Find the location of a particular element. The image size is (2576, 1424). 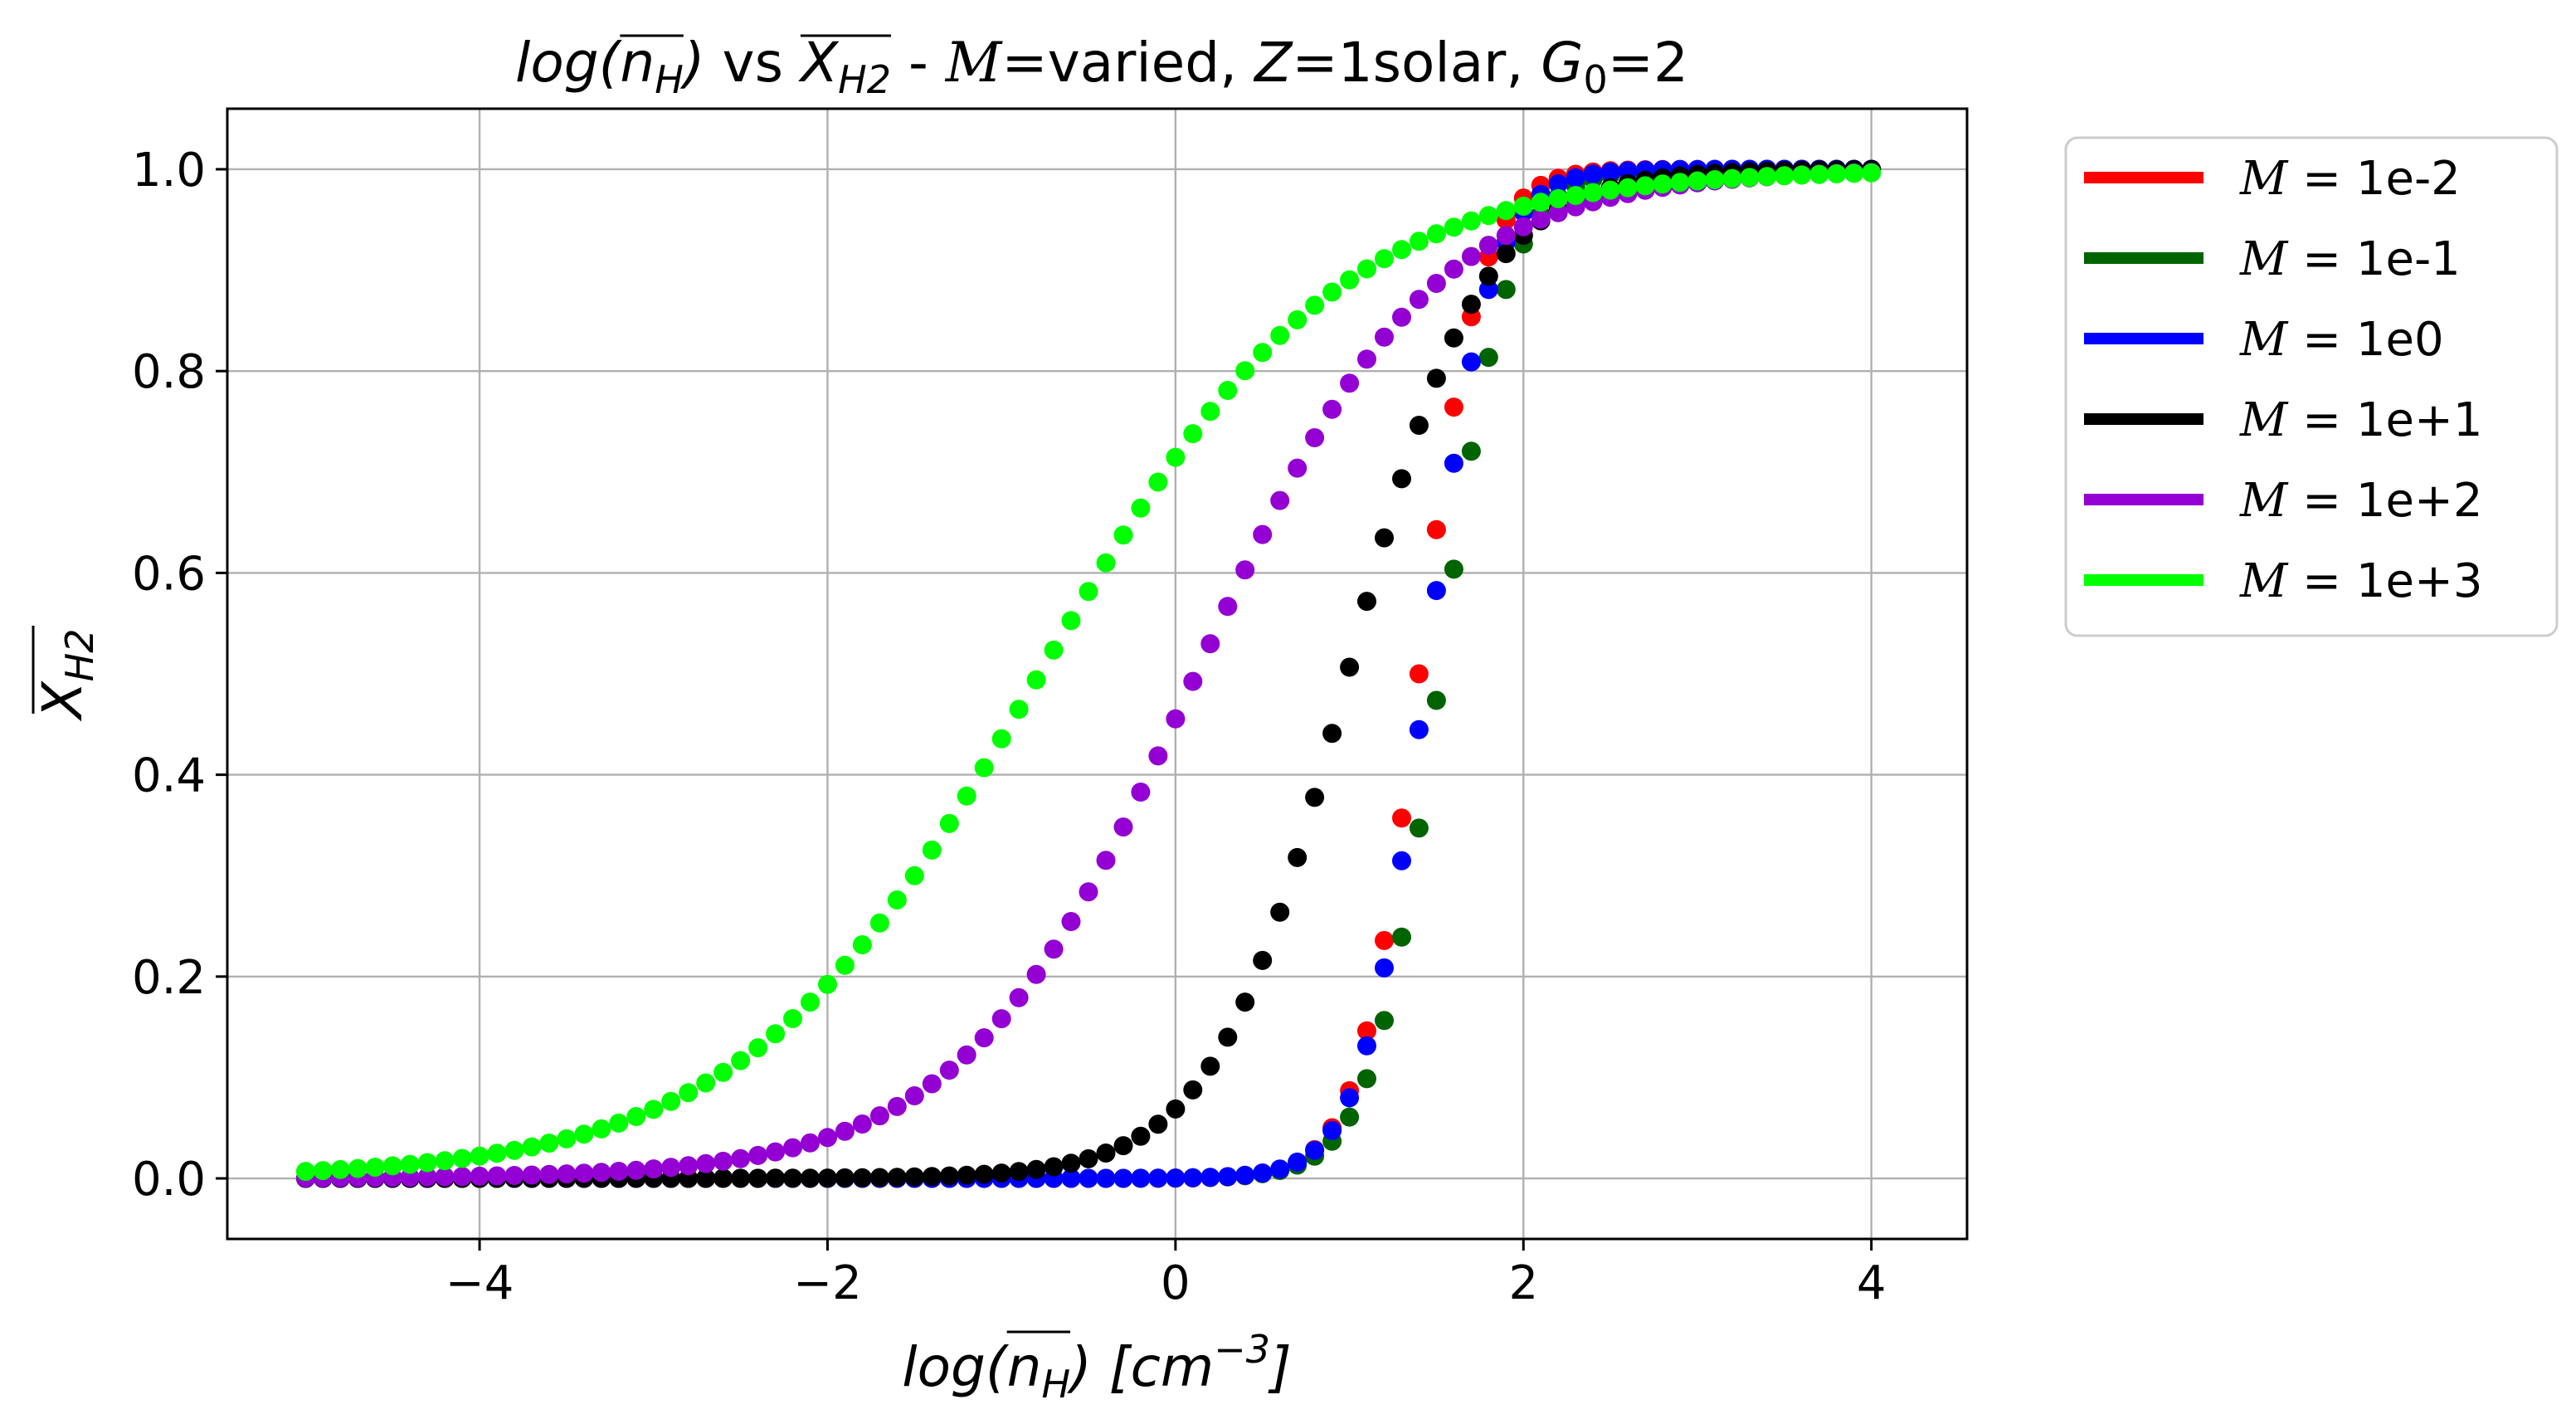

legend-item: M = 1e-1 is located at coordinates (2272, 259).